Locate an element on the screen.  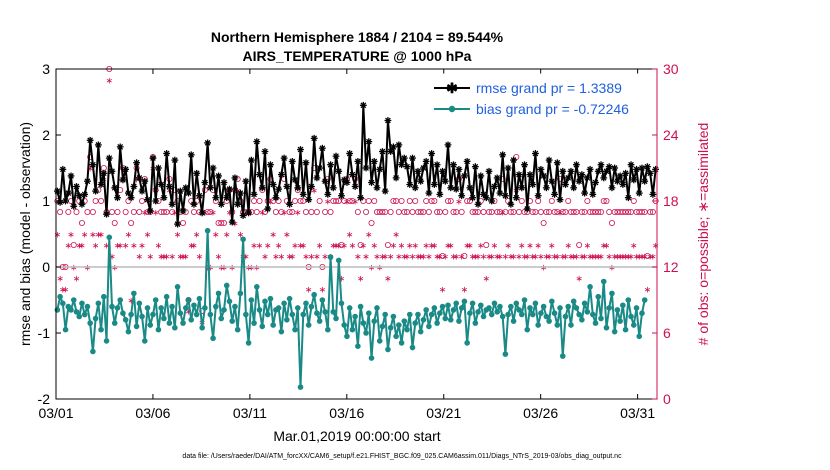
y2-tick-label: 0 is located at coordinates (667, 399).